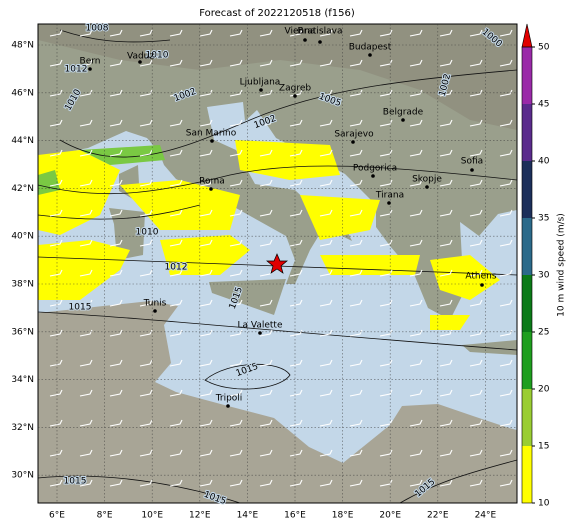 The height and width of the screenshot is (528, 575). What do you see at coordinates (544, 390) in the screenshot?
I see `colorbar-tick-label: 20` at bounding box center [544, 390].